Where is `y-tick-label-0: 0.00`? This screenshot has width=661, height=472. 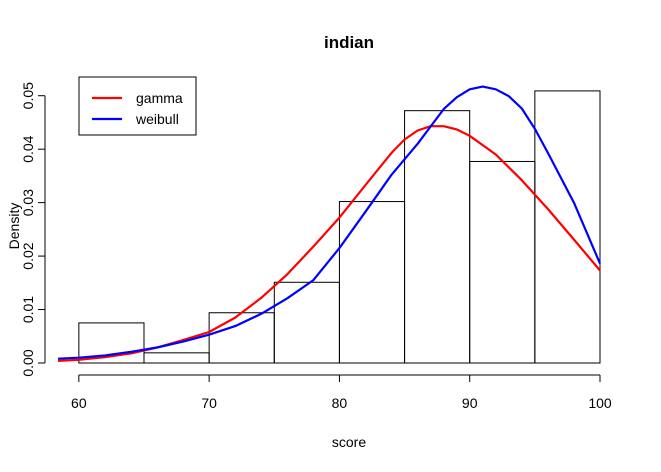
y-tick-label-0: 0.00 is located at coordinates (28, 362).